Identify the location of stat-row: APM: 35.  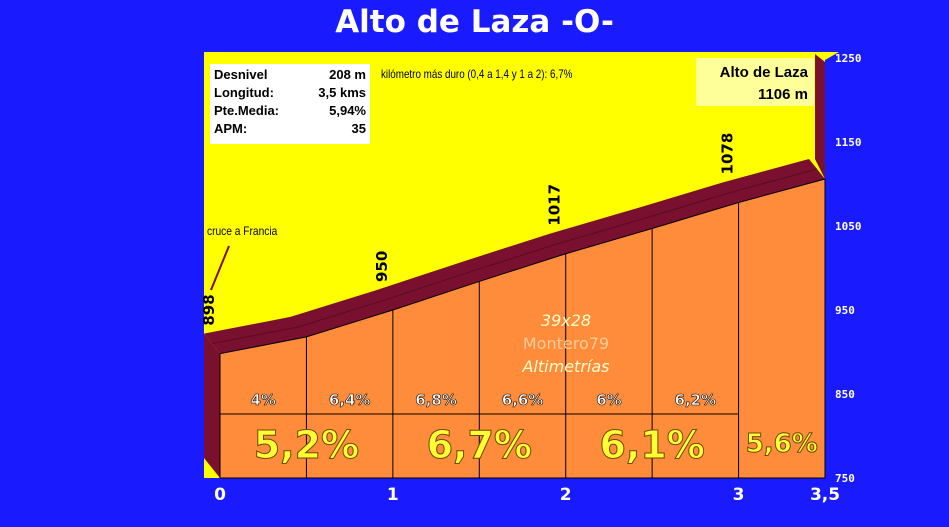
(290, 130).